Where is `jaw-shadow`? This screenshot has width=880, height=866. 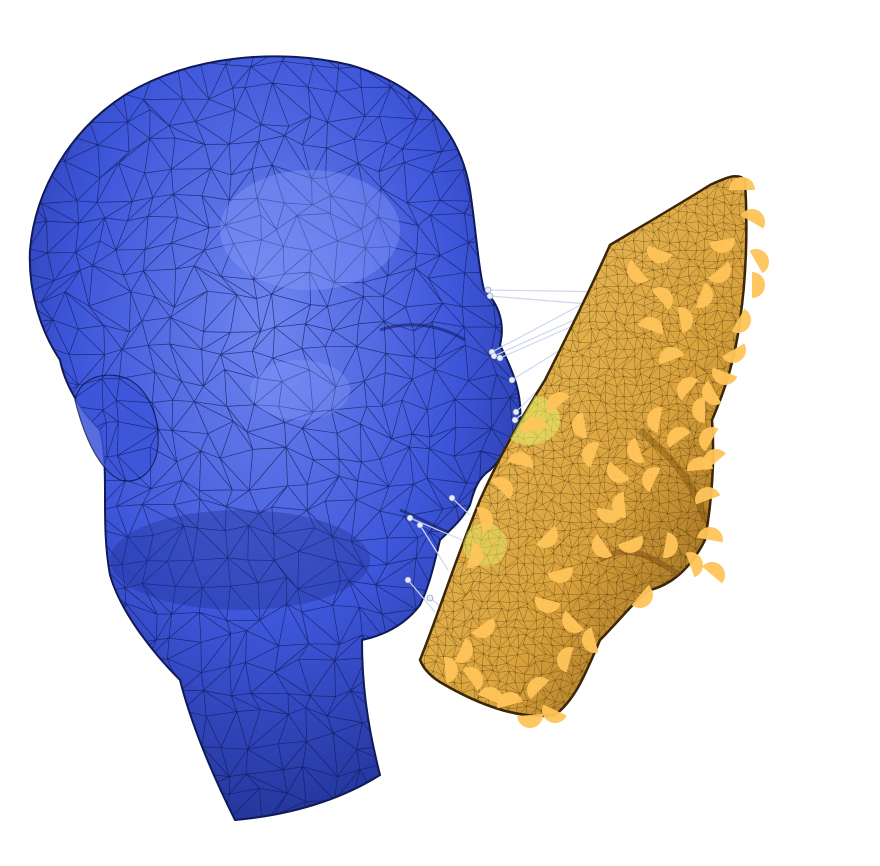 jaw-shadow is located at coordinates (240, 560).